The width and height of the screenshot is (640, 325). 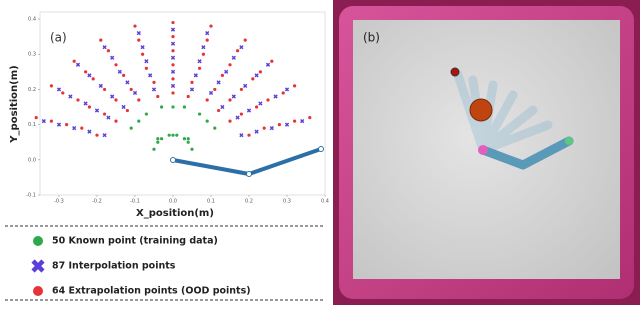 What do you see at coordinates (371, 38) in the screenshot?
I see `panel-label: (b)` at bounding box center [371, 38].